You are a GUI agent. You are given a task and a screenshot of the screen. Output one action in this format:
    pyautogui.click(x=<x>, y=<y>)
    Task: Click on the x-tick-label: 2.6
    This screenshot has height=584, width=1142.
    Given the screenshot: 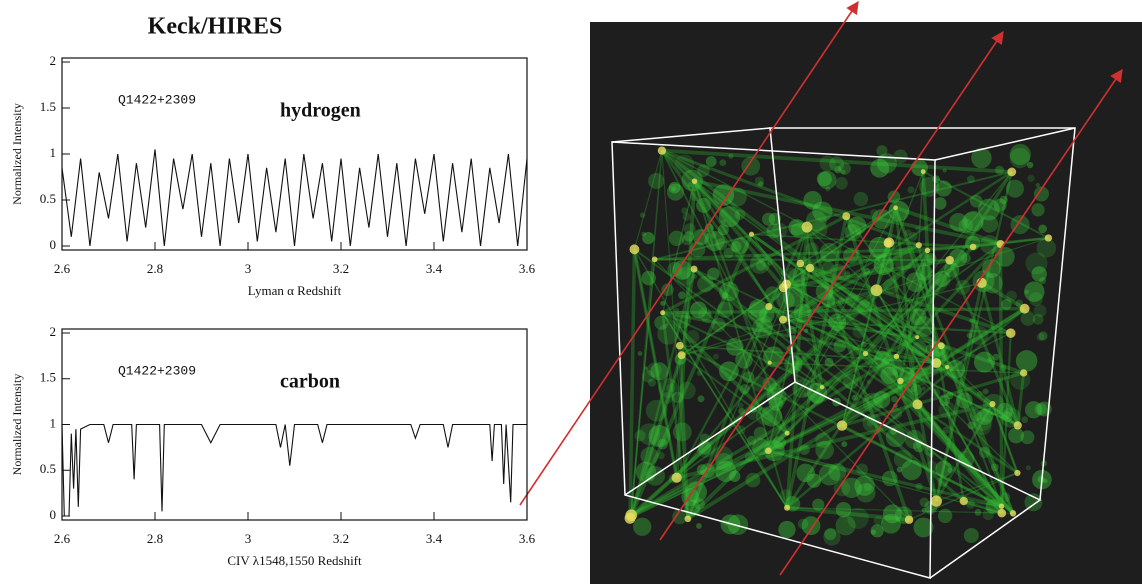 What is the action you would take?
    pyautogui.click(x=62, y=268)
    